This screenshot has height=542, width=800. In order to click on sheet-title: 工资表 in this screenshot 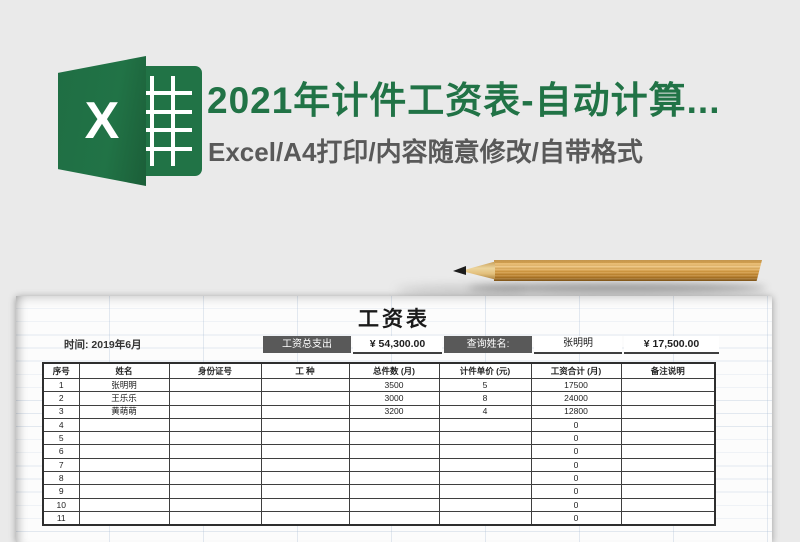, I will do `click(394, 319)`.